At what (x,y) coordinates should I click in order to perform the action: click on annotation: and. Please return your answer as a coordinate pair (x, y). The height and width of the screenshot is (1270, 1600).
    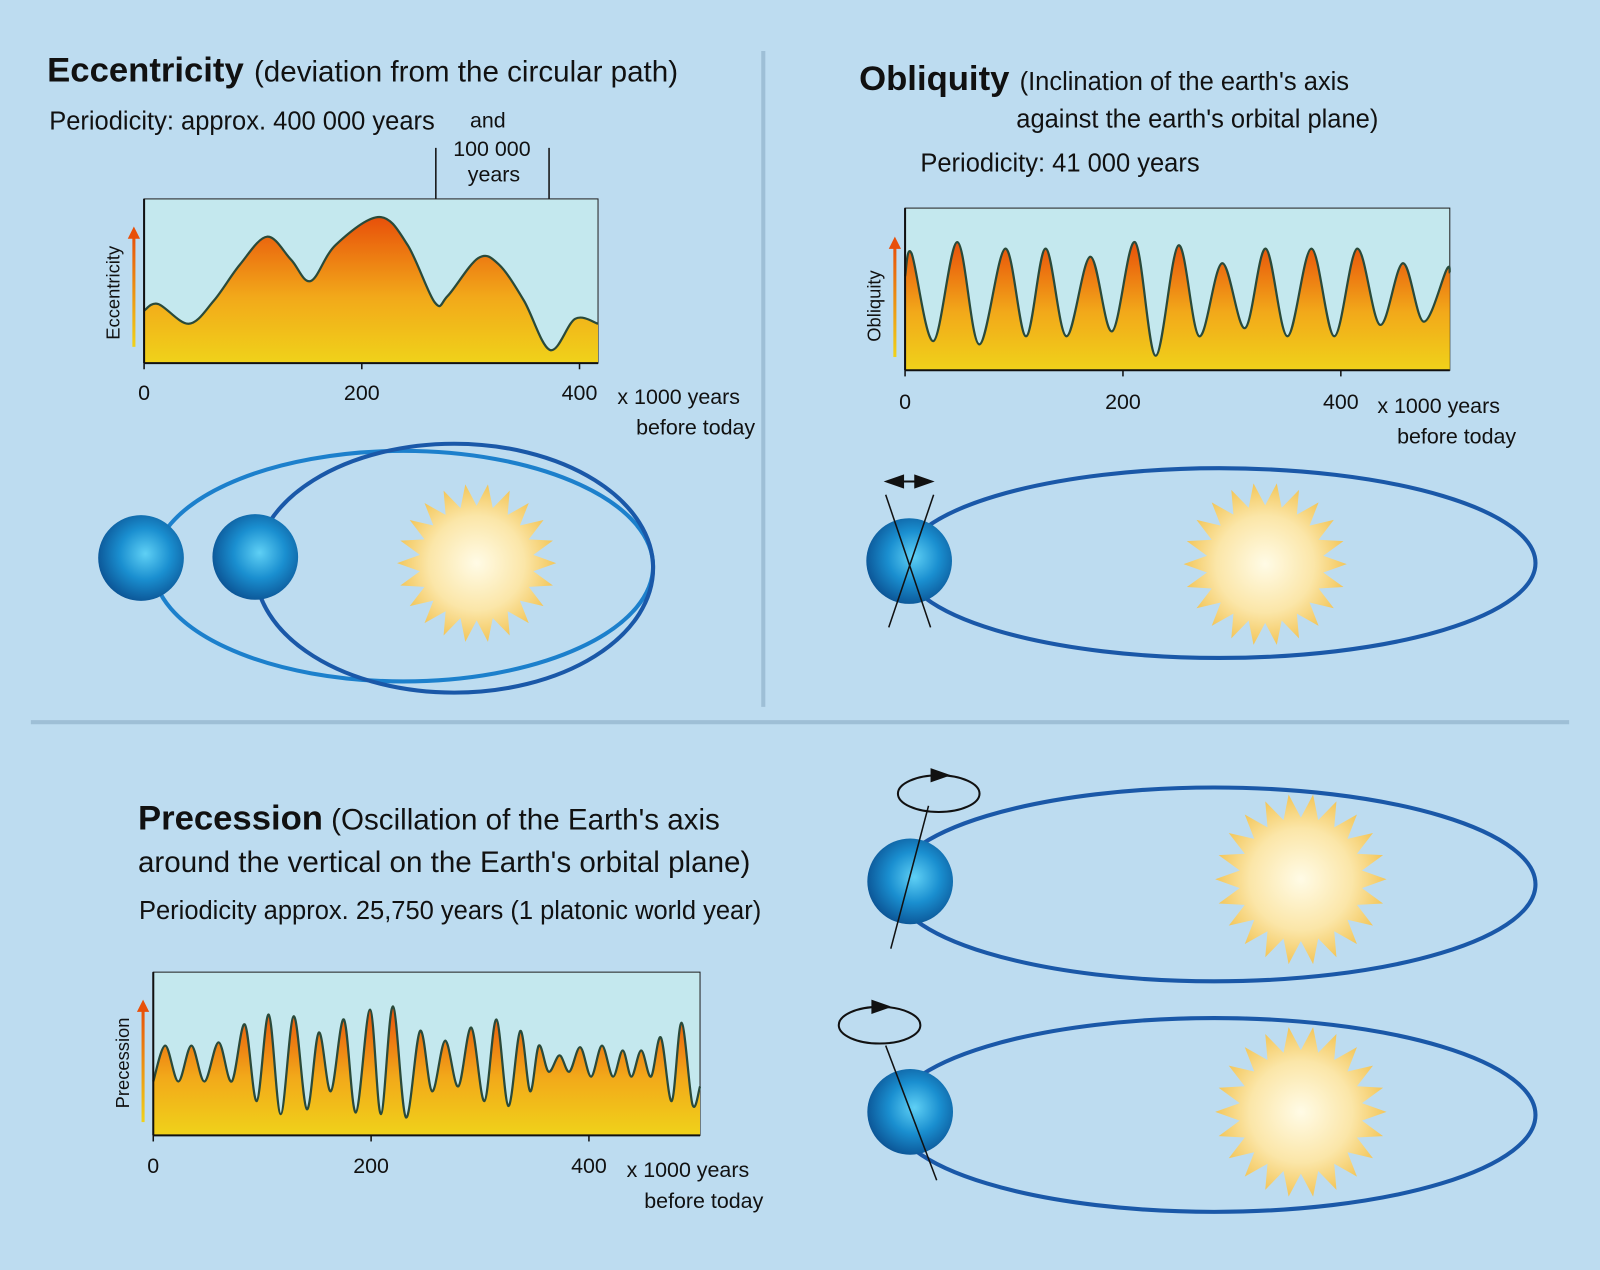
    Looking at the image, I should click on (488, 121).